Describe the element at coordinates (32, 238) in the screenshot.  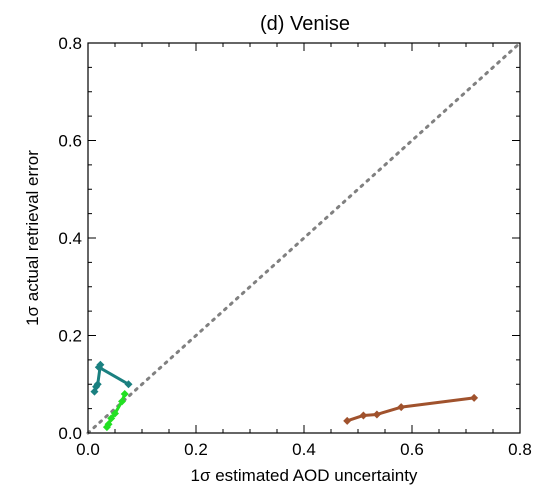
I see `y-axis-label: 1σ actual retrieval error` at that location.